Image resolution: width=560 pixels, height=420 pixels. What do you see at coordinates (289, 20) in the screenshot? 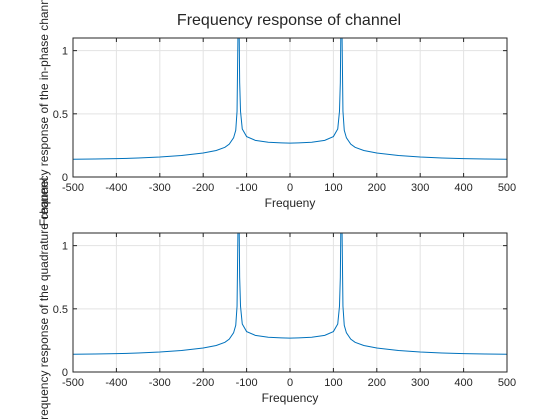
I see `figure-title: Frequency response of channel` at bounding box center [289, 20].